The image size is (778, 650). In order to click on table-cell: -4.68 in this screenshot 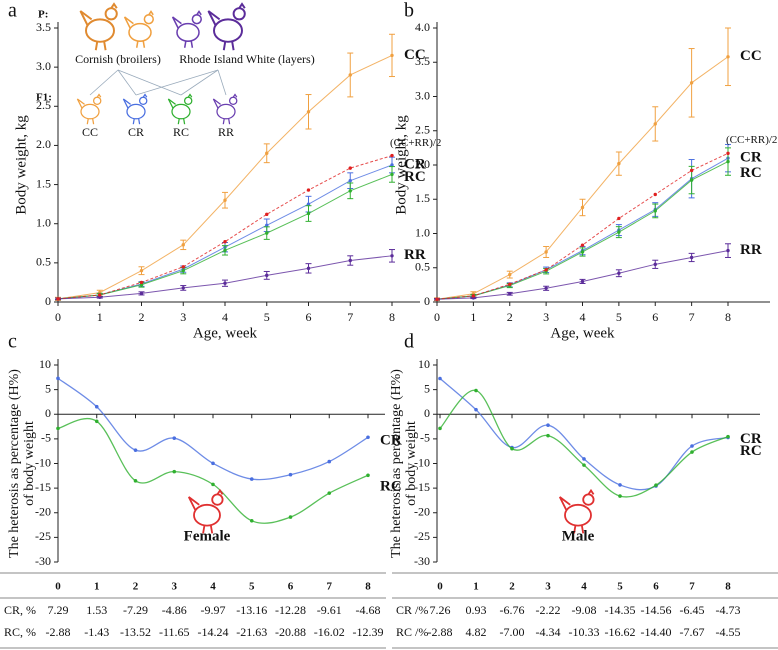, I will do `click(368, 610)`.